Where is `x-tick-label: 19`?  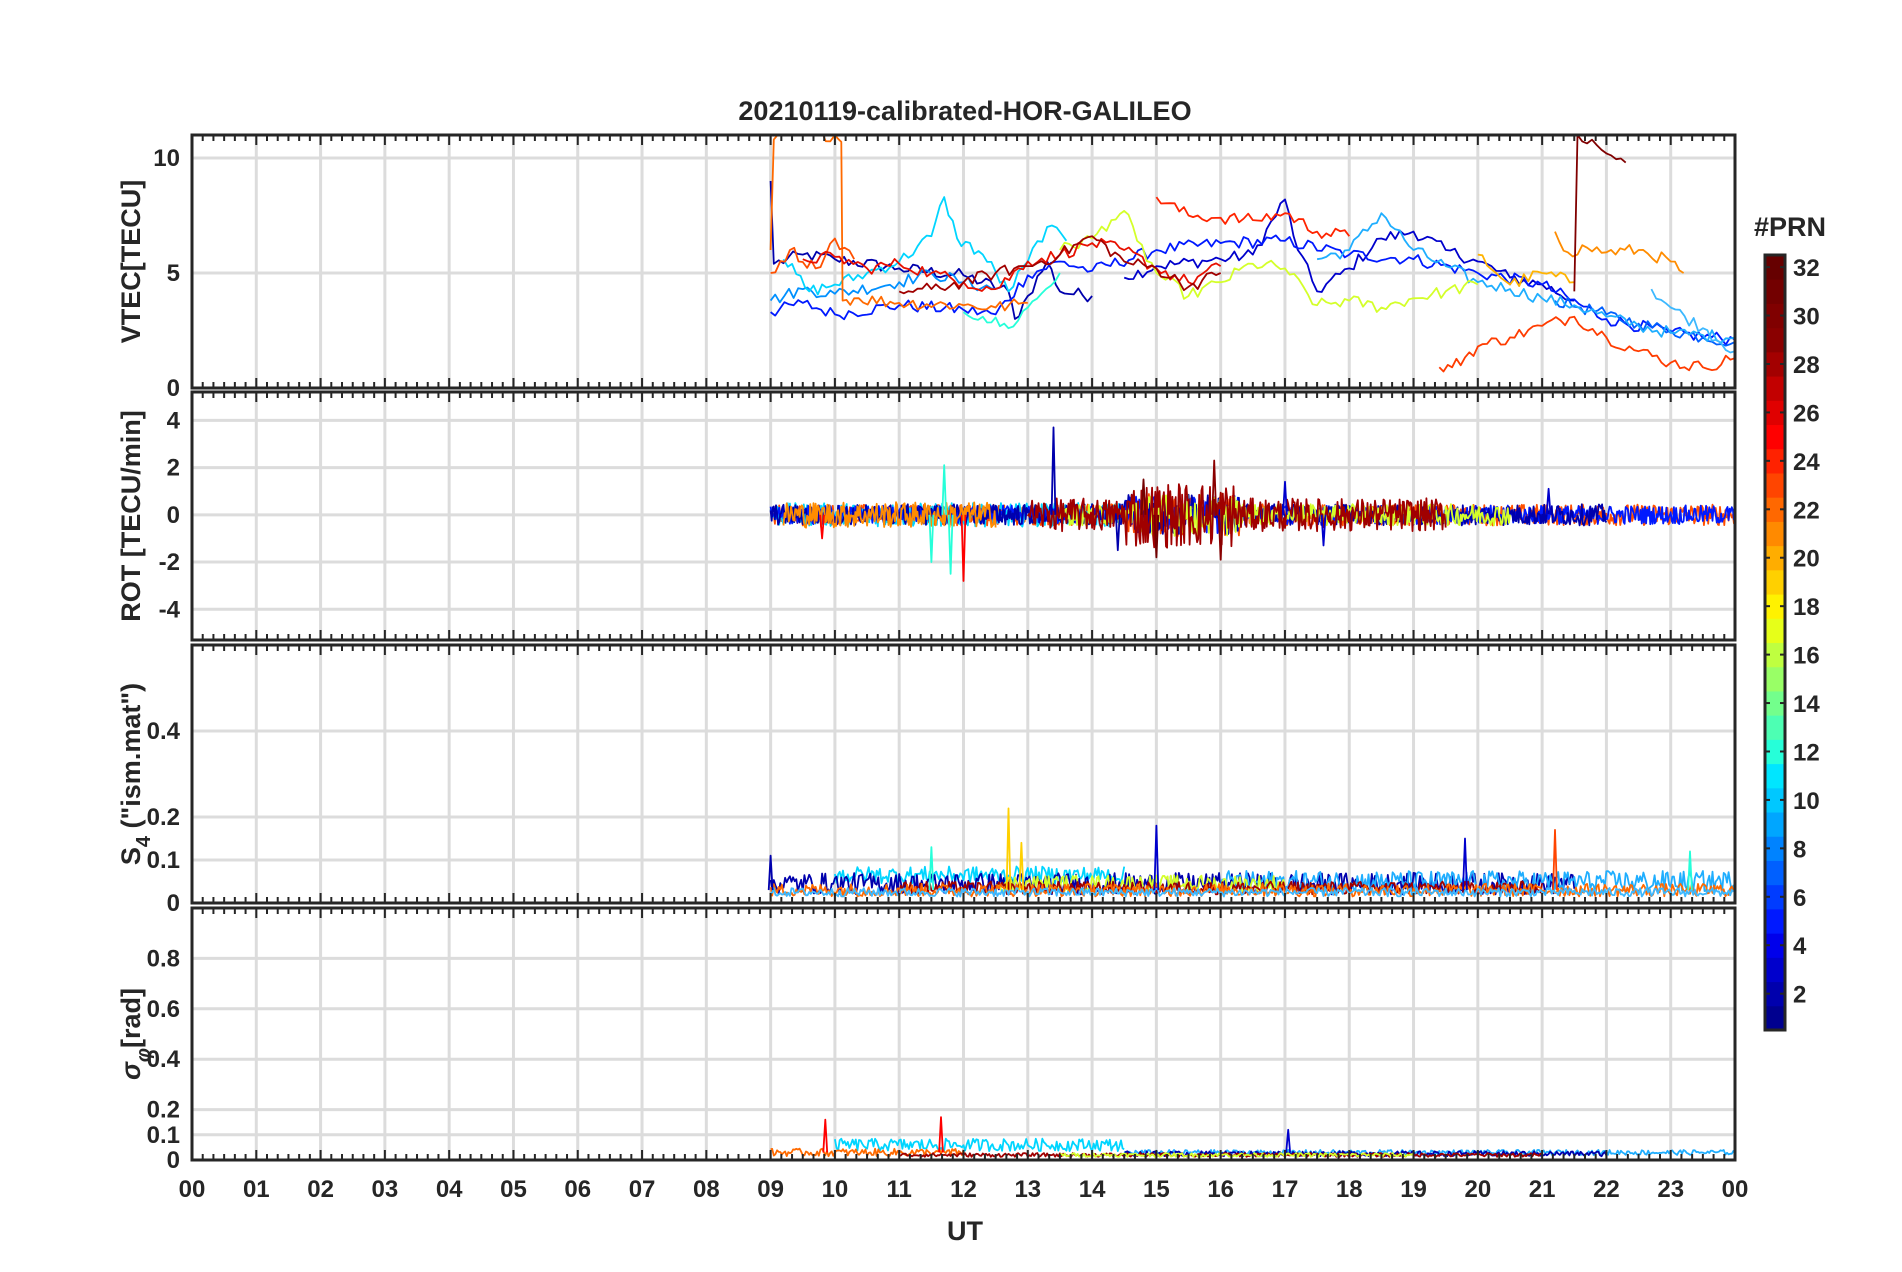
x-tick-label: 19 is located at coordinates (1413, 1189).